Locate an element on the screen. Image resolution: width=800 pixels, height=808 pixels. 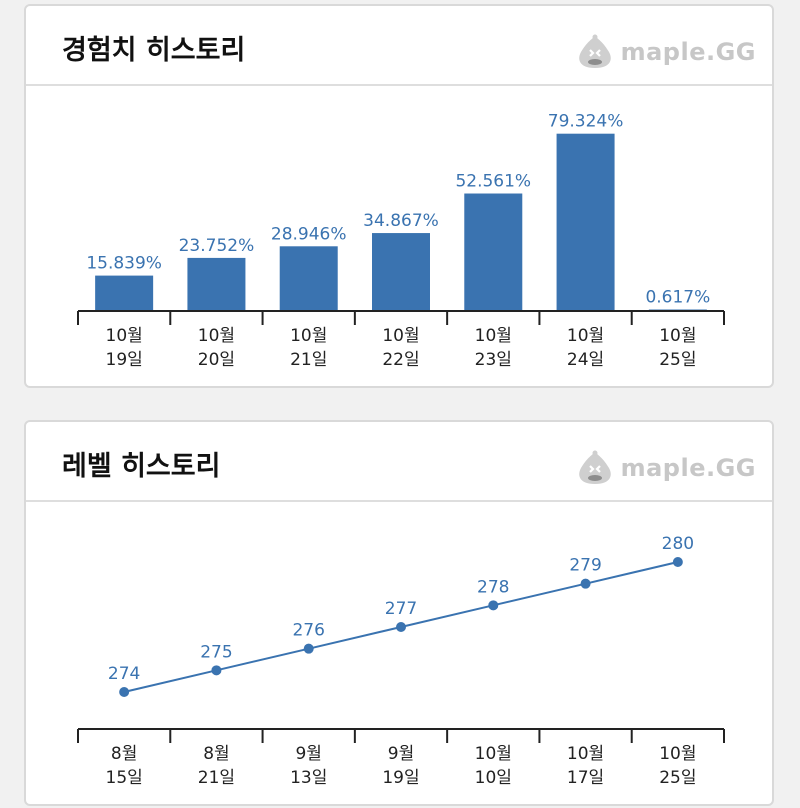
level-tick-label-line: 15일 is located at coordinates (124, 778).